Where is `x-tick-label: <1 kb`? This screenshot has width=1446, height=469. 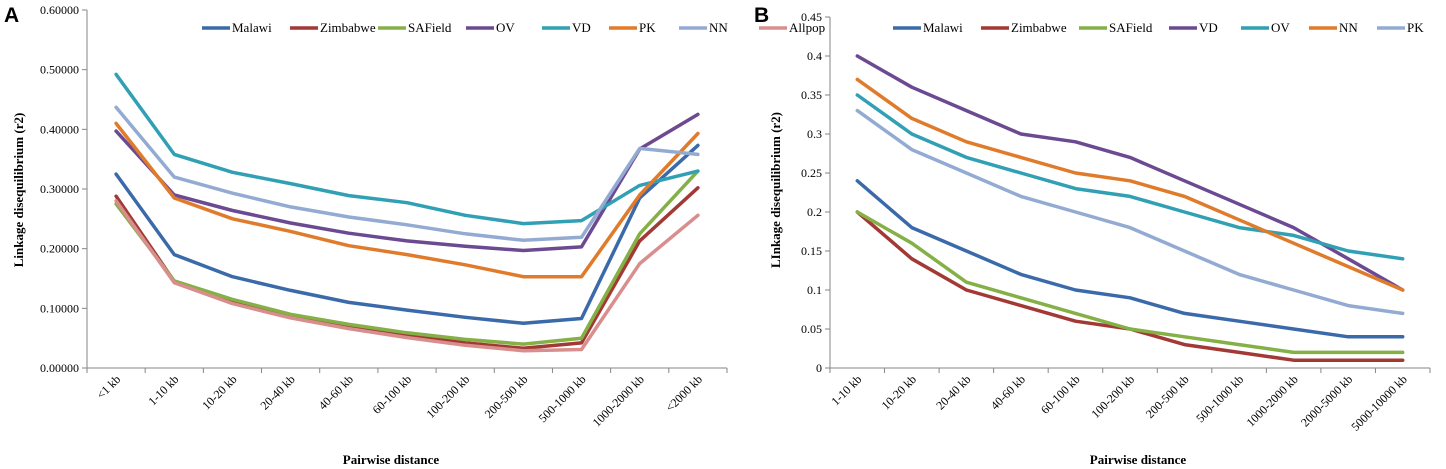
x-tick-label: <1 kb is located at coordinates (109, 387).